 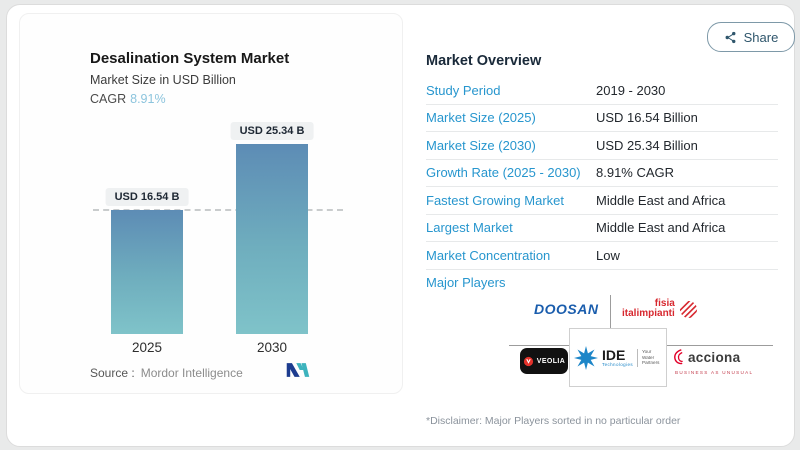 I want to click on mordor-intelligence-logo-icon, so click(x=298, y=370).